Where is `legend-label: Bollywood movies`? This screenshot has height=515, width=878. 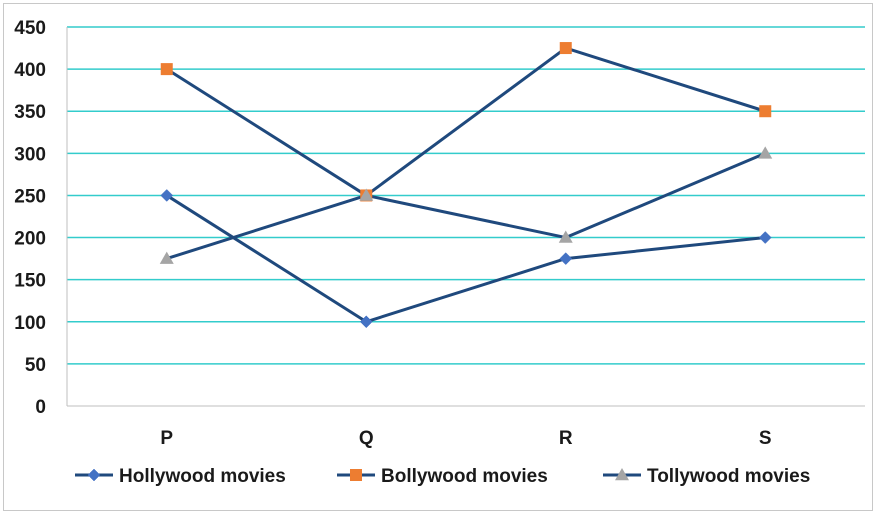
legend-label: Bollywood movies is located at coordinates (464, 476).